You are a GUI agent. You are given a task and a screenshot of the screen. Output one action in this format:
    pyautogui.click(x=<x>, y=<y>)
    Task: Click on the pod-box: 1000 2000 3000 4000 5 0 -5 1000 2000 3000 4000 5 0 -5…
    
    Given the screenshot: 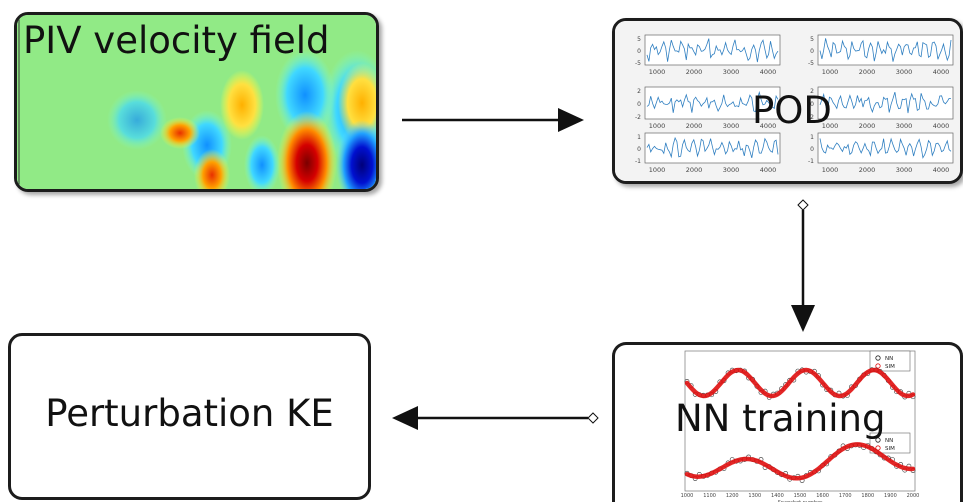 What is the action you would take?
    pyautogui.click(x=787, y=101)
    